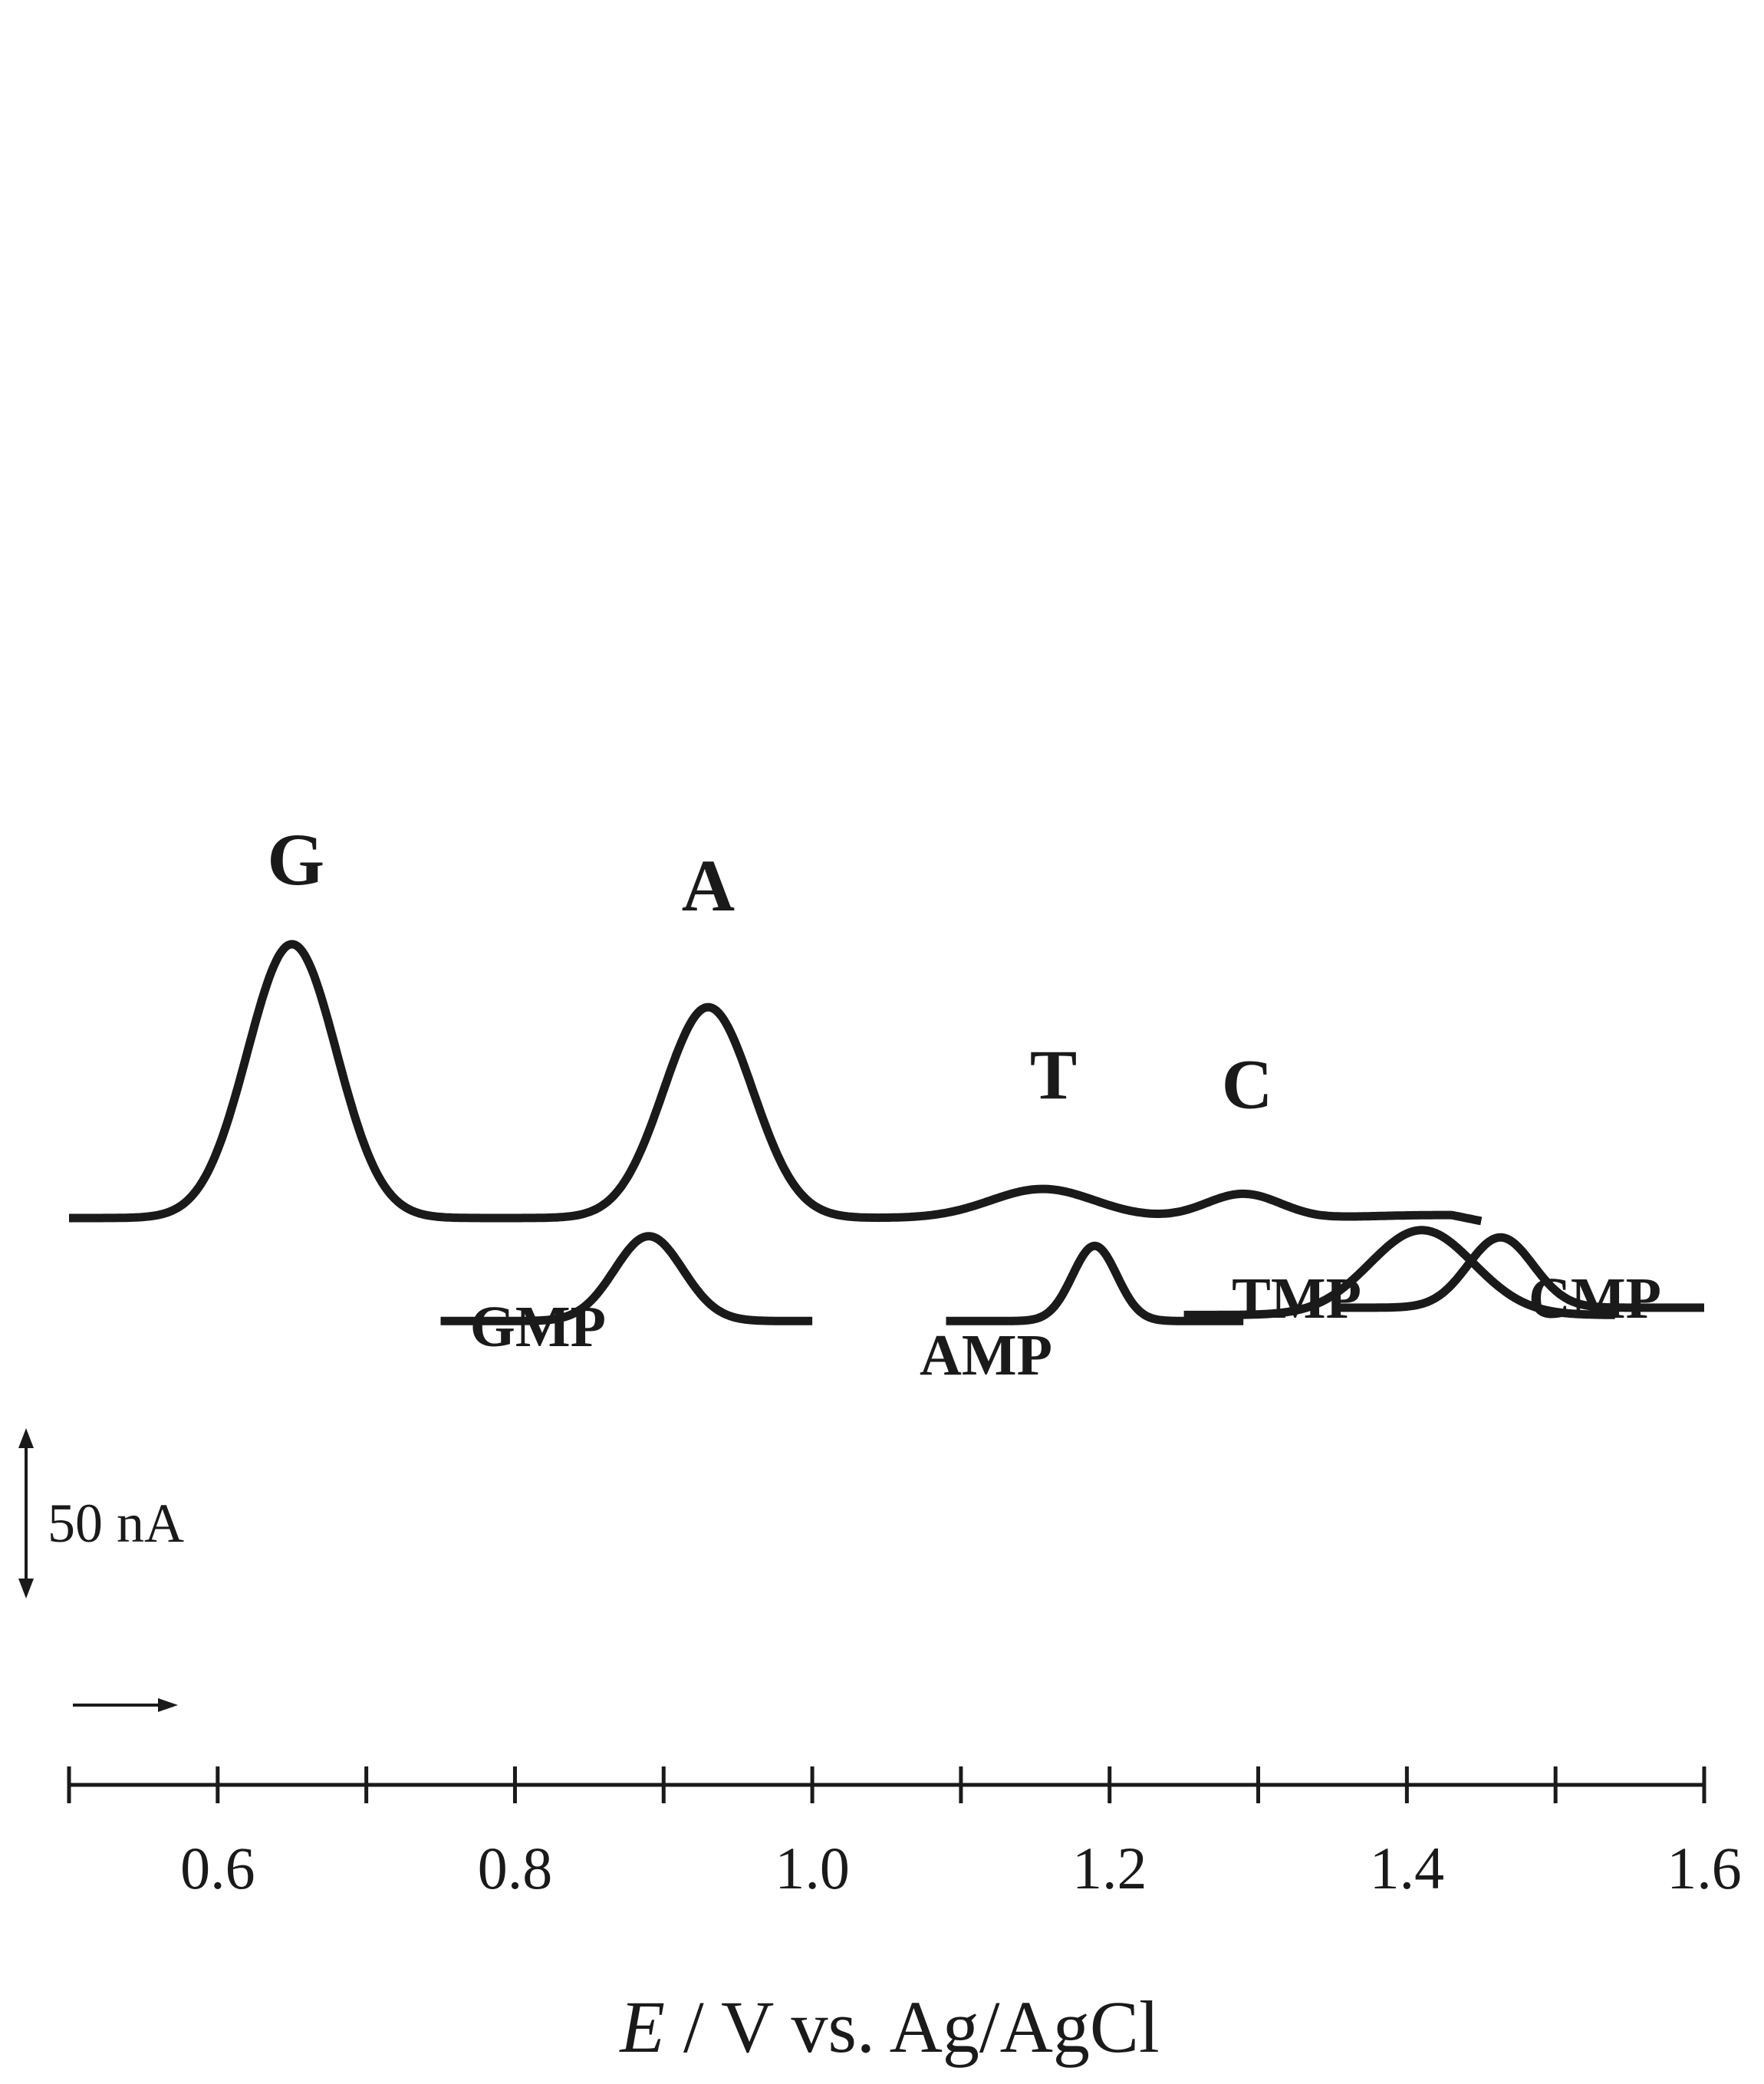  What do you see at coordinates (812, 1868) in the screenshot?
I see `x-tick-label: 1.0` at bounding box center [812, 1868].